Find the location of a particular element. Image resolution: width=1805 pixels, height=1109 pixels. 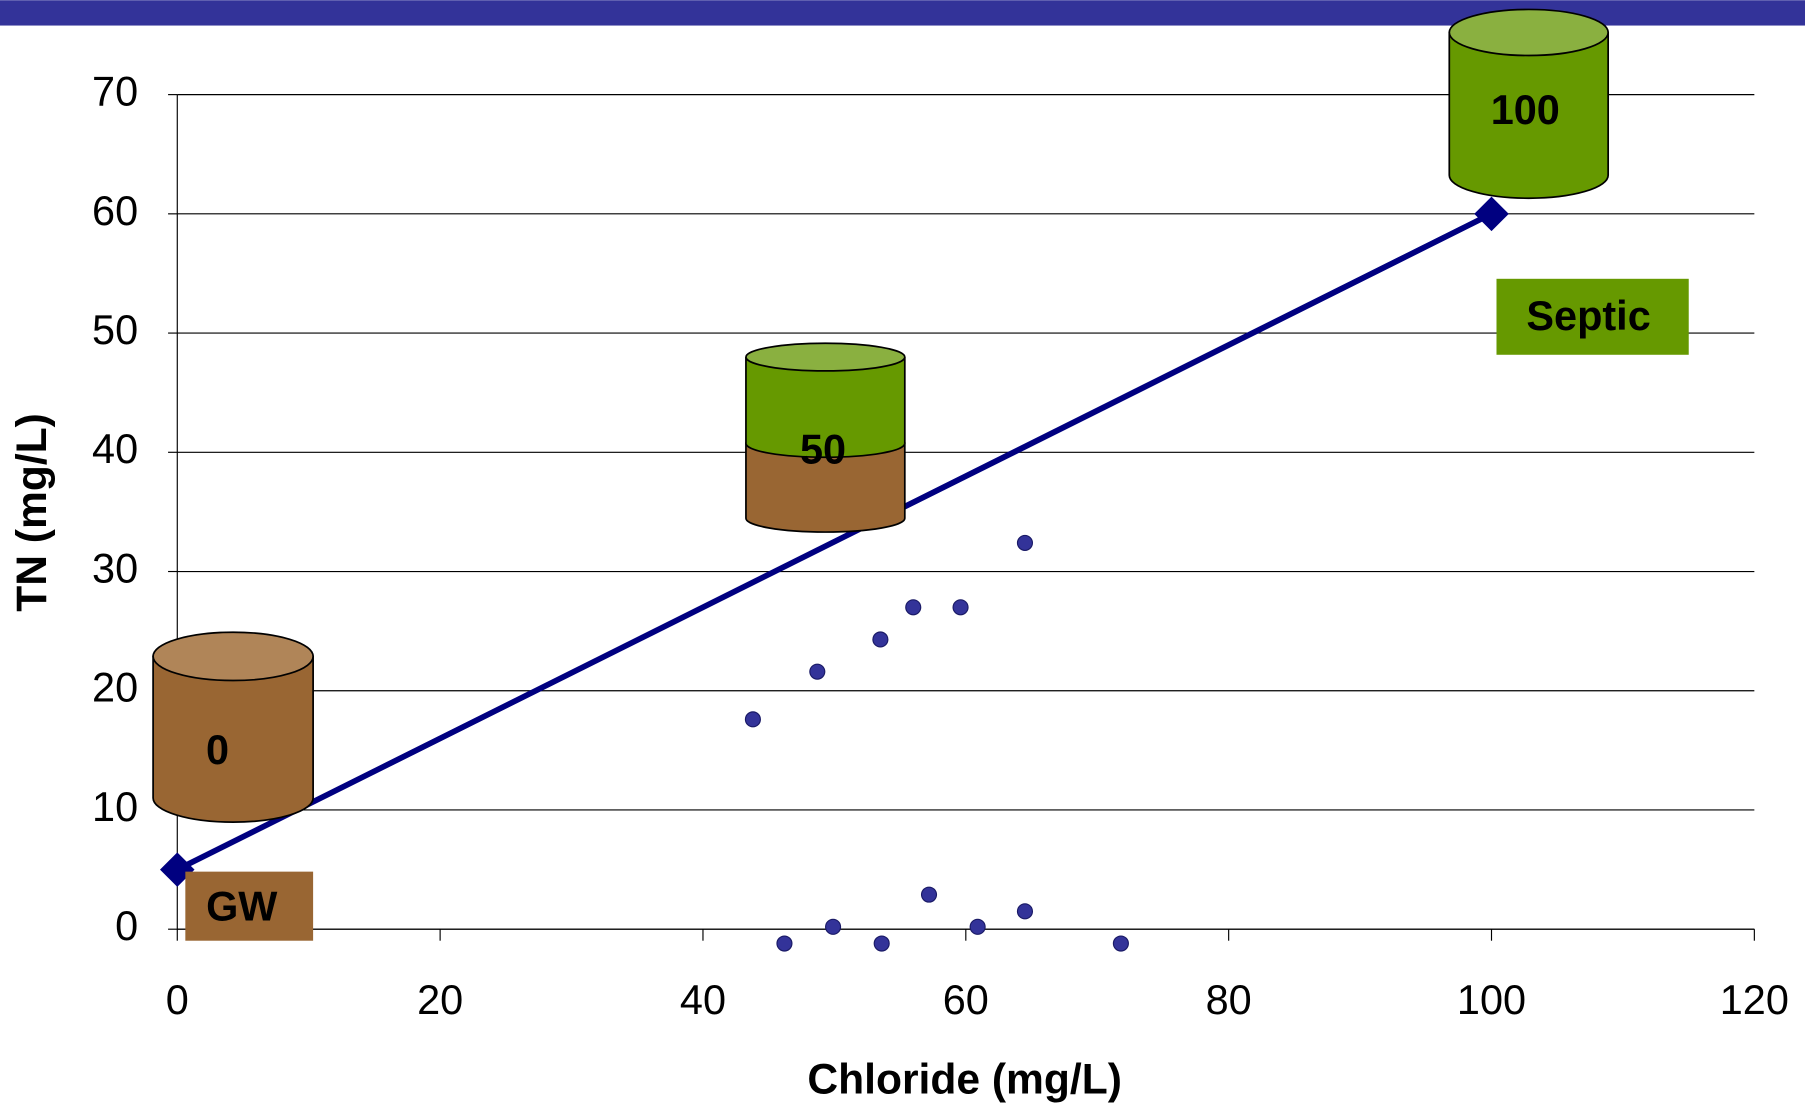

x-tick-label: 0 is located at coordinates (177, 999).